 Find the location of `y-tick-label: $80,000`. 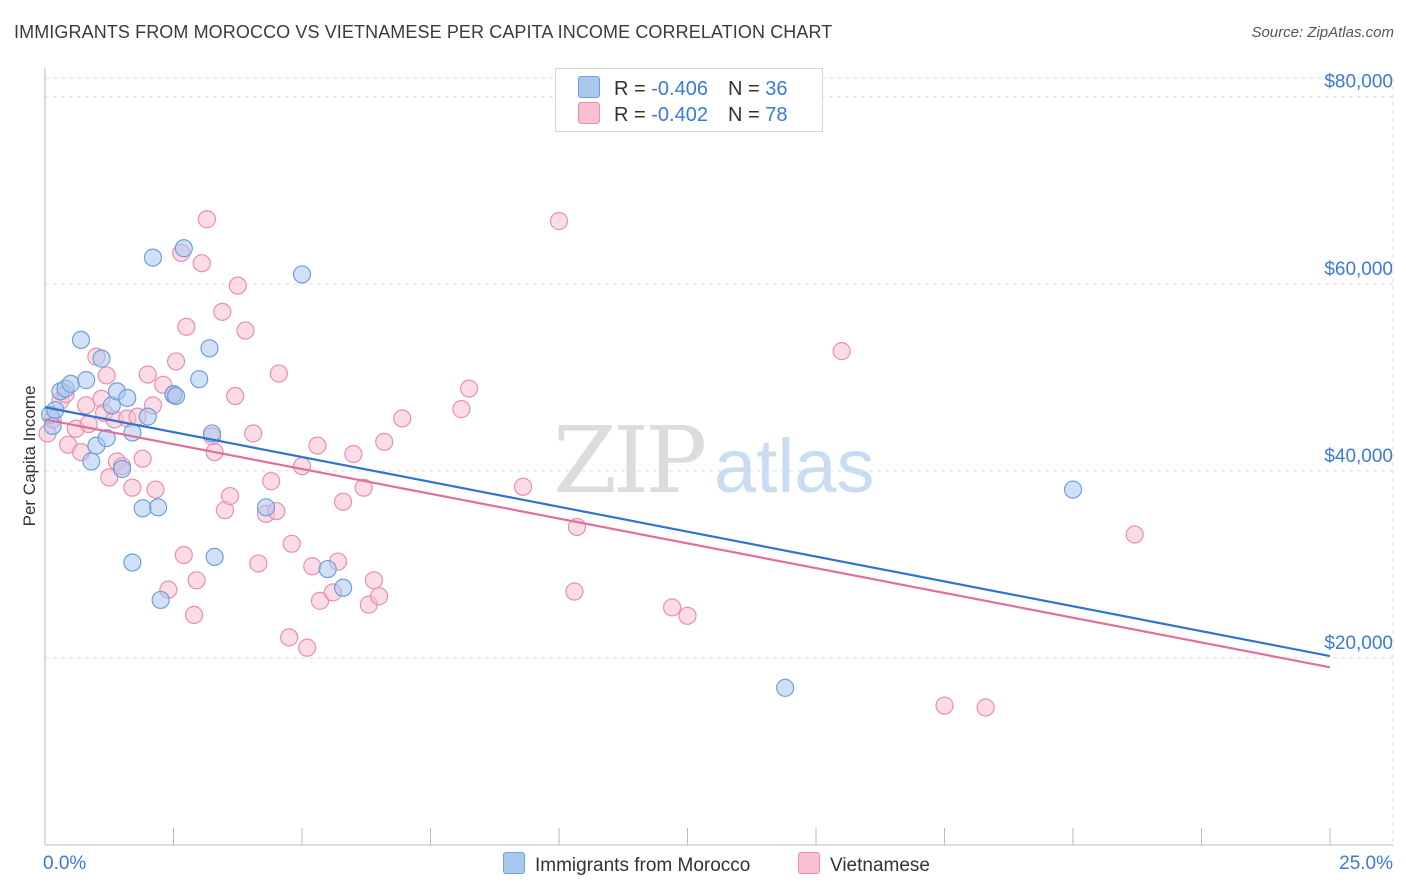

y-tick-label: $80,000 is located at coordinates (1358, 82).